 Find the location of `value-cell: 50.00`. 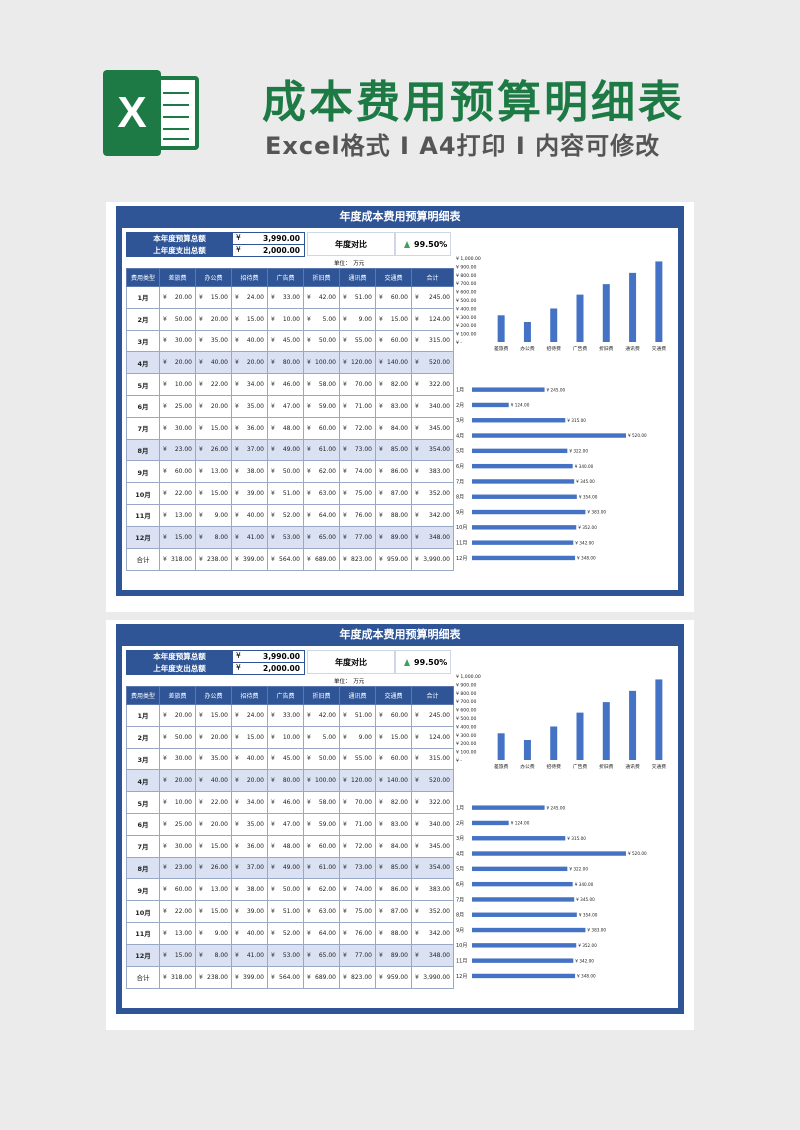

value-cell: 50.00 is located at coordinates (177, 319).